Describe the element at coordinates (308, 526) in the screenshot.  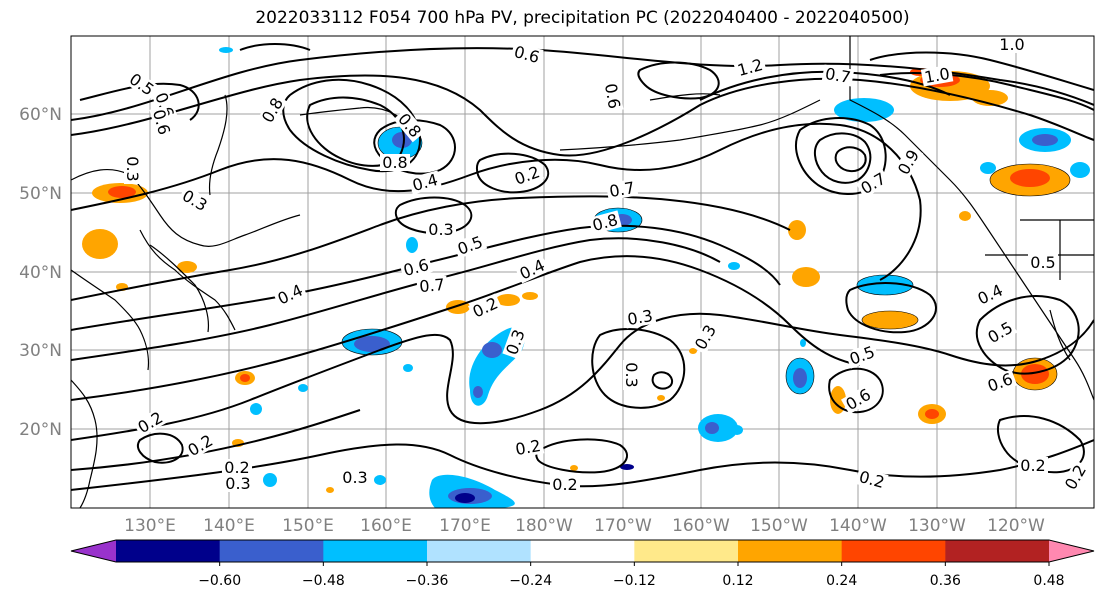
I see `lon-tick-label: 150°E` at that location.